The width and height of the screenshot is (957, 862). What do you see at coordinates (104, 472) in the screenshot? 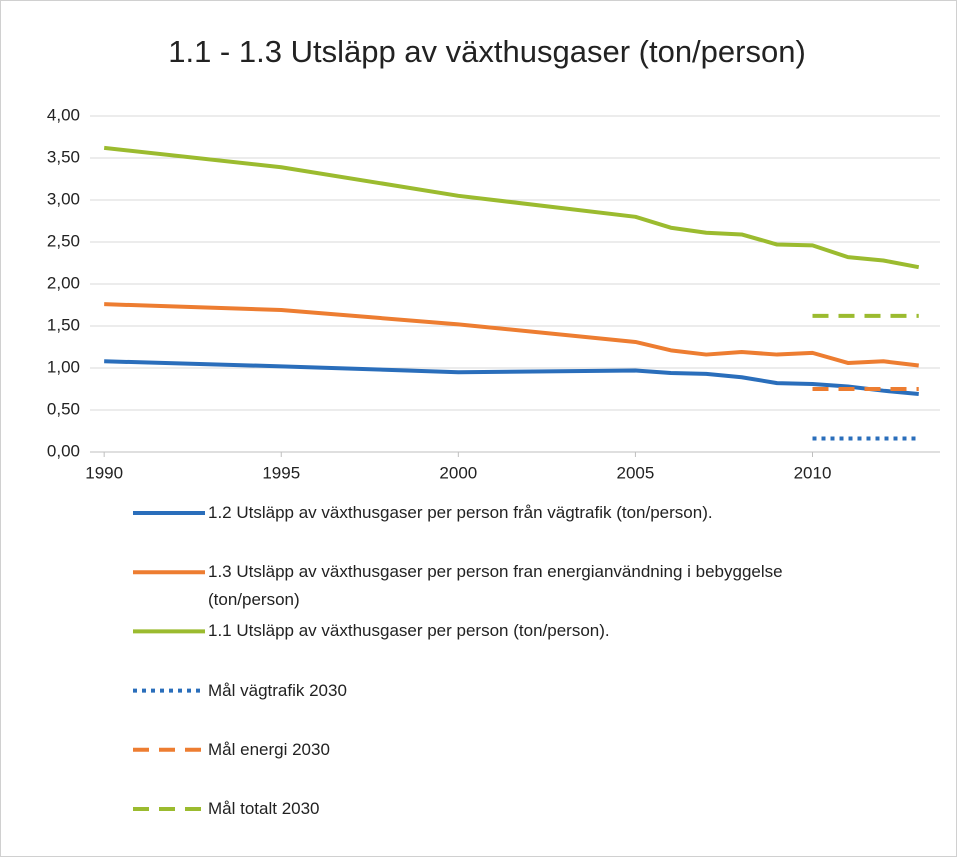
I see `x-tick-label: 1990` at bounding box center [104, 472].